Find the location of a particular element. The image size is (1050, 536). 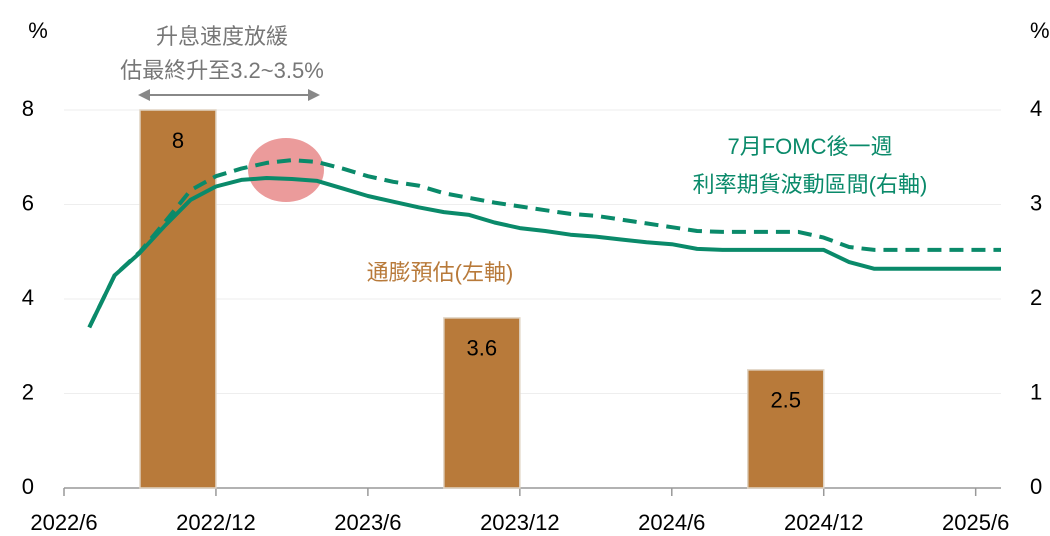

y-tick-label: 4 is located at coordinates (28, 297).